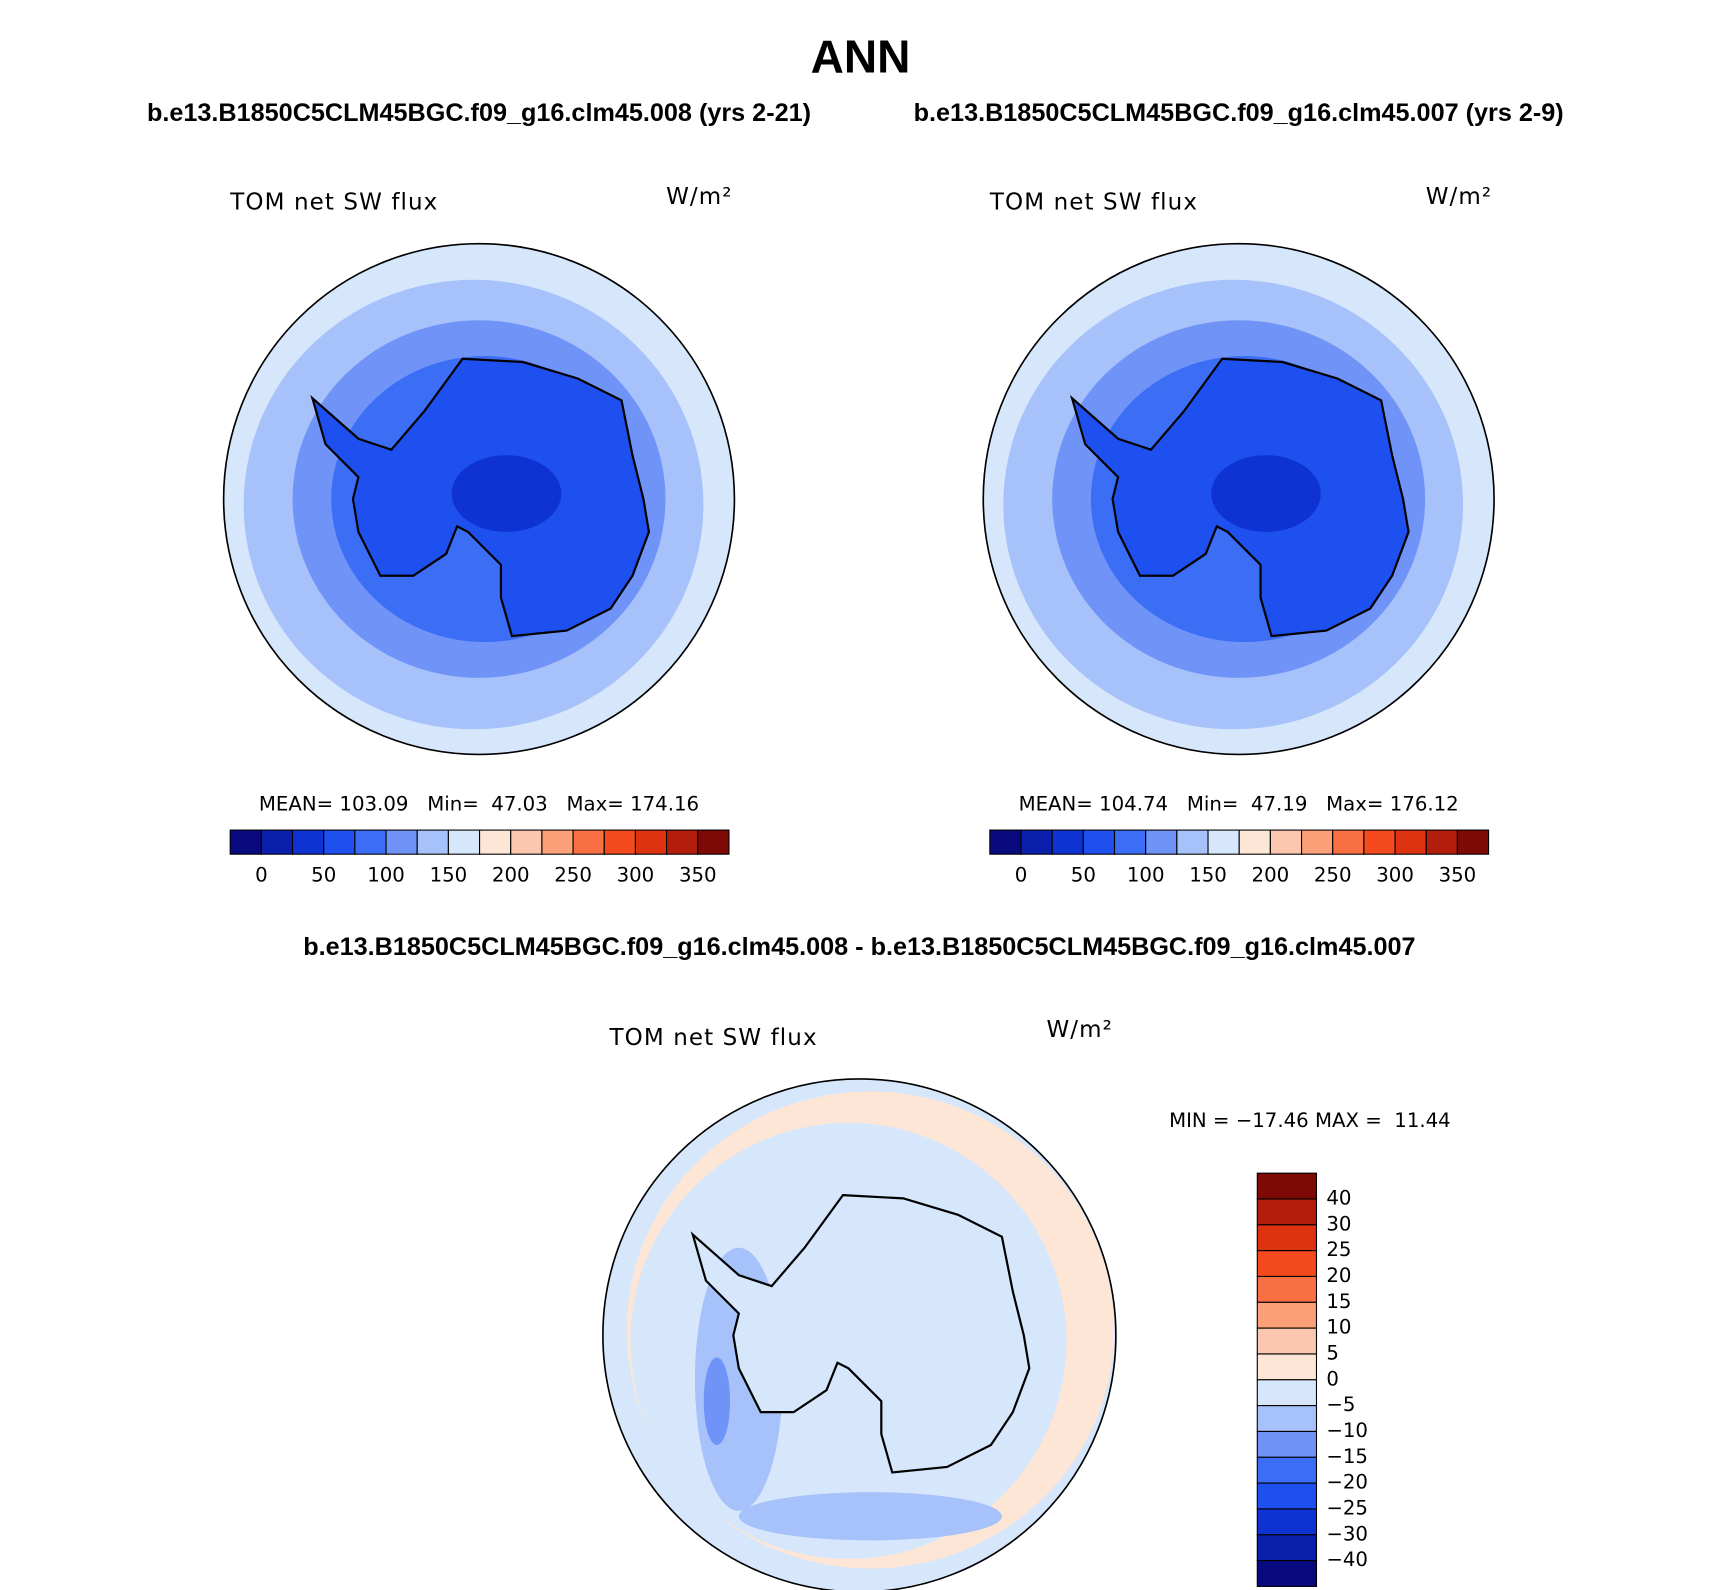 Image resolution: width=1710 pixels, height=1590 pixels. What do you see at coordinates (1347, 1456) in the screenshot?
I see `colorbar-label: −15` at bounding box center [1347, 1456].